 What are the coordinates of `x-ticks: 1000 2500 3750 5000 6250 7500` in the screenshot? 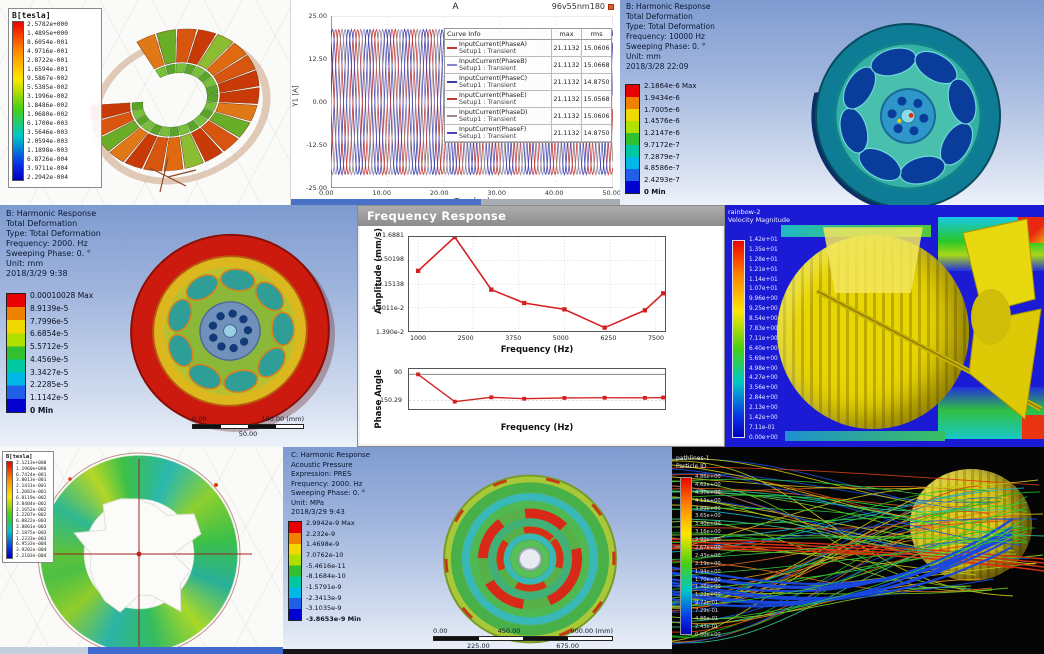 It's located at (537, 338).